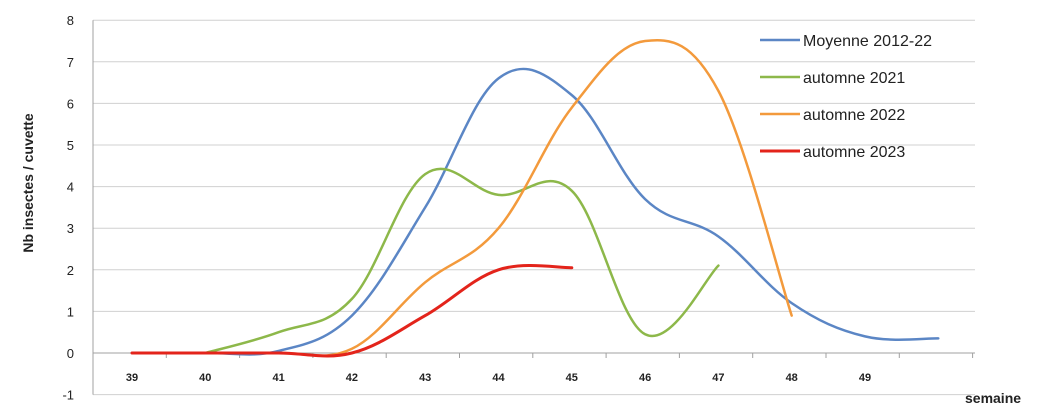 This screenshot has width=1037, height=405. Describe the element at coordinates (132, 378) in the screenshot. I see `x-tick-label: 39` at that location.